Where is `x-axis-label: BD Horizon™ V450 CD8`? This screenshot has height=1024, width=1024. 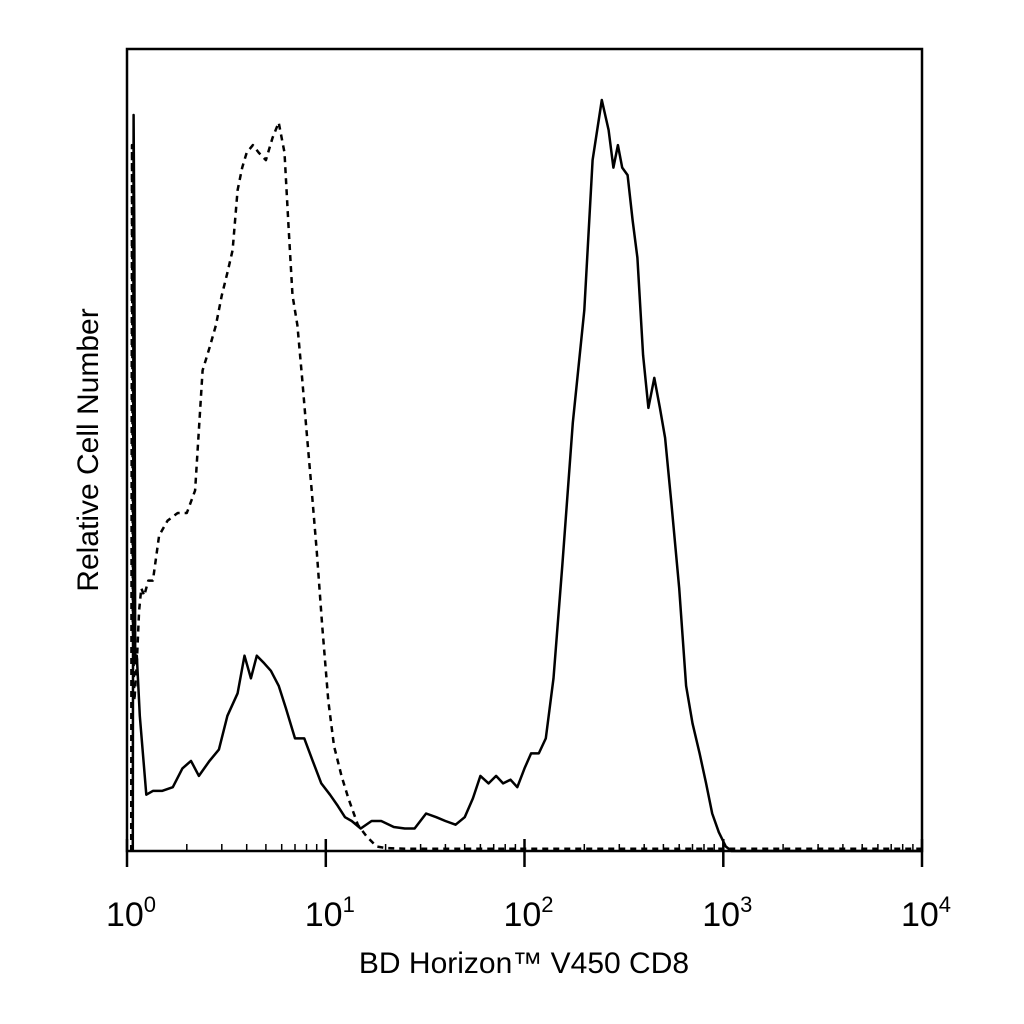 x-axis-label: BD Horizon™ V450 CD8 is located at coordinates (524, 963).